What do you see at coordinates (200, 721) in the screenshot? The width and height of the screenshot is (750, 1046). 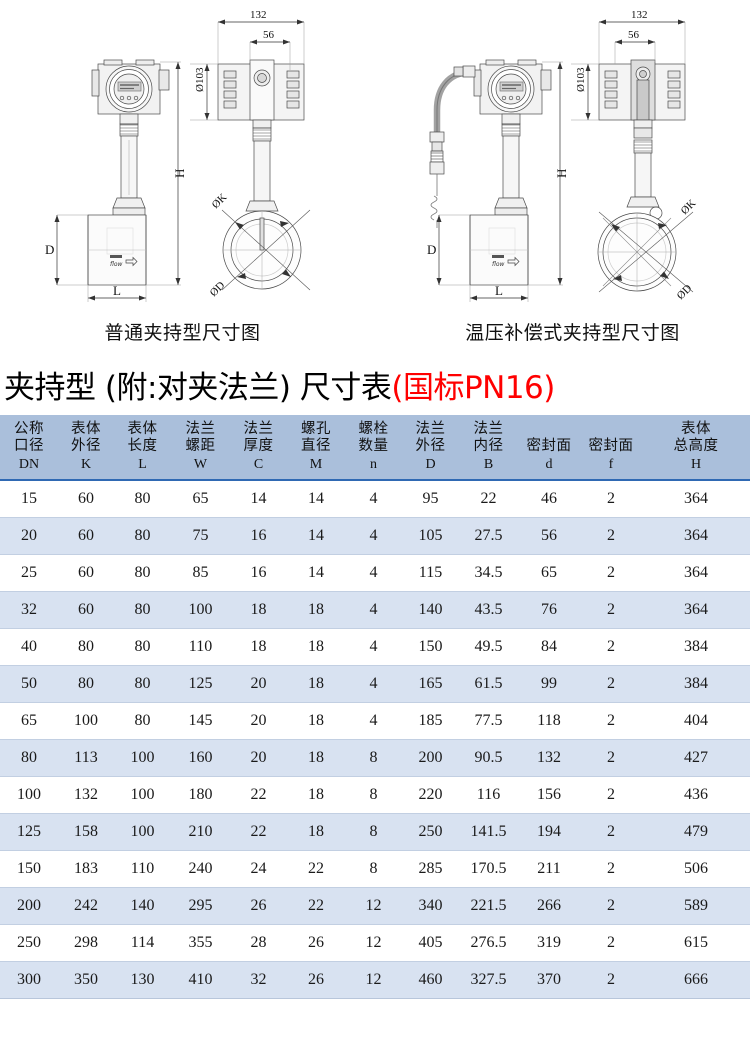 I see `table-cell: 145` at bounding box center [200, 721].